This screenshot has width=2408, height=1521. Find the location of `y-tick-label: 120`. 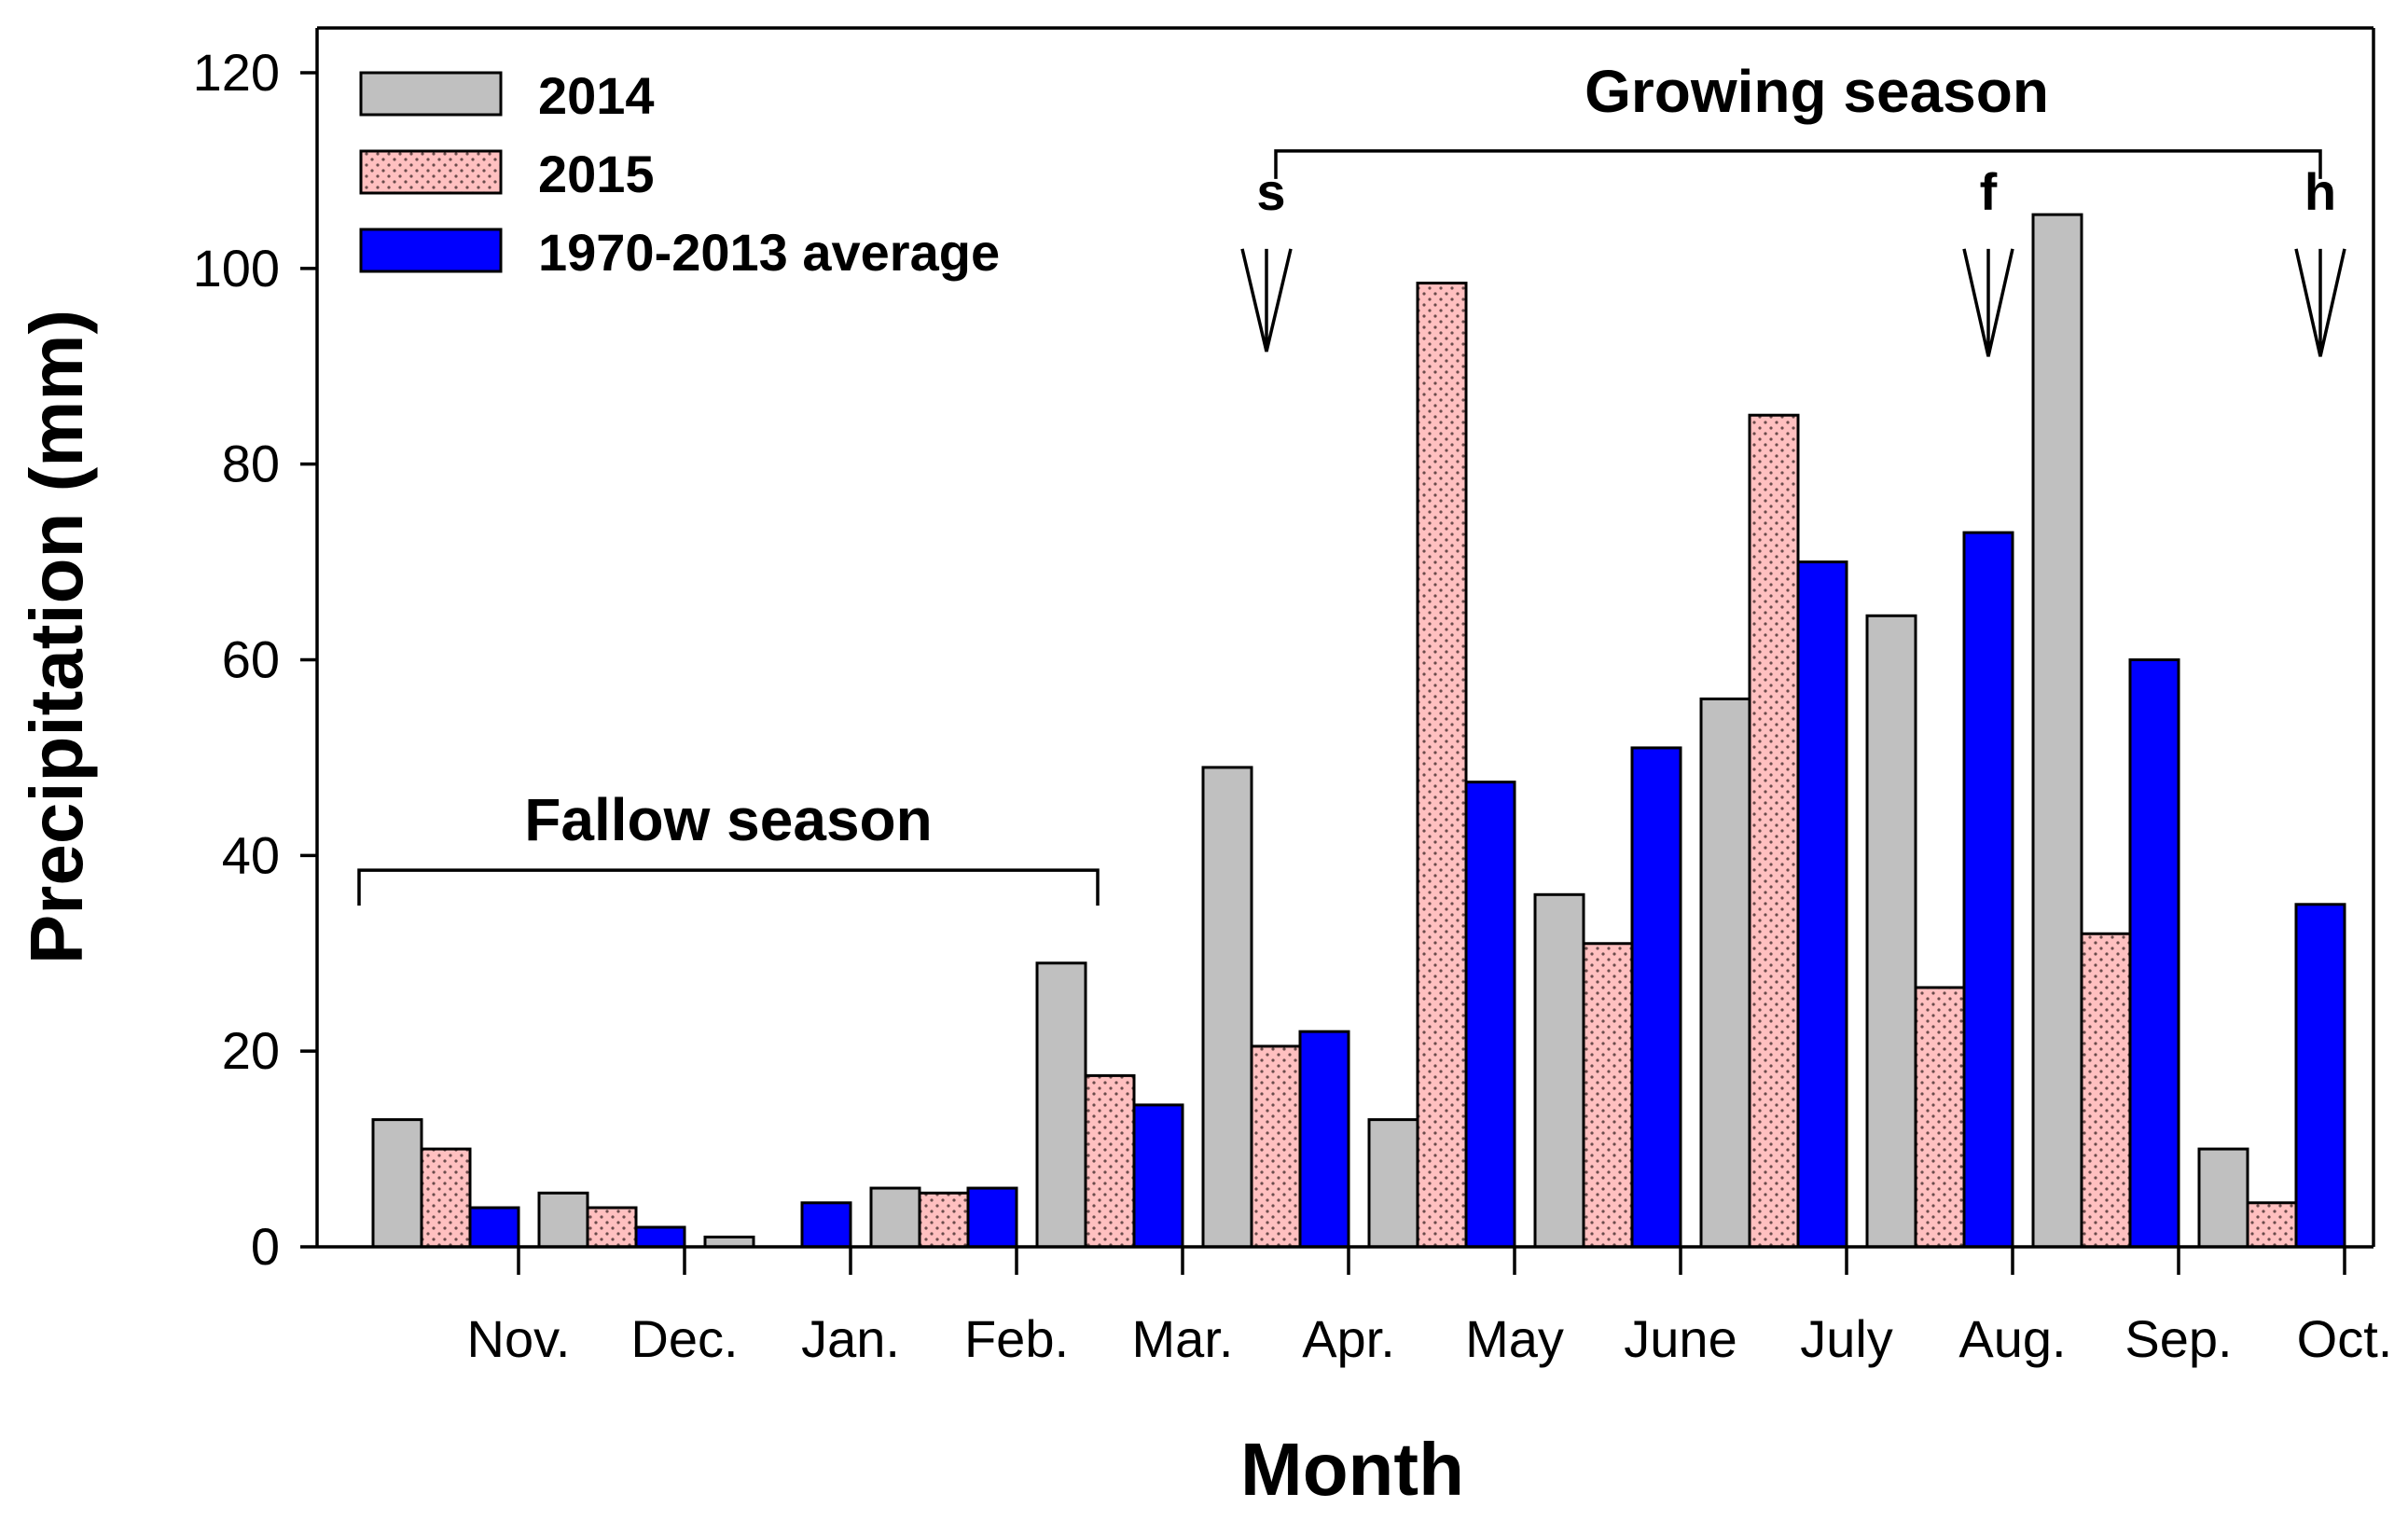

y-tick-label: 120 is located at coordinates (237, 72).